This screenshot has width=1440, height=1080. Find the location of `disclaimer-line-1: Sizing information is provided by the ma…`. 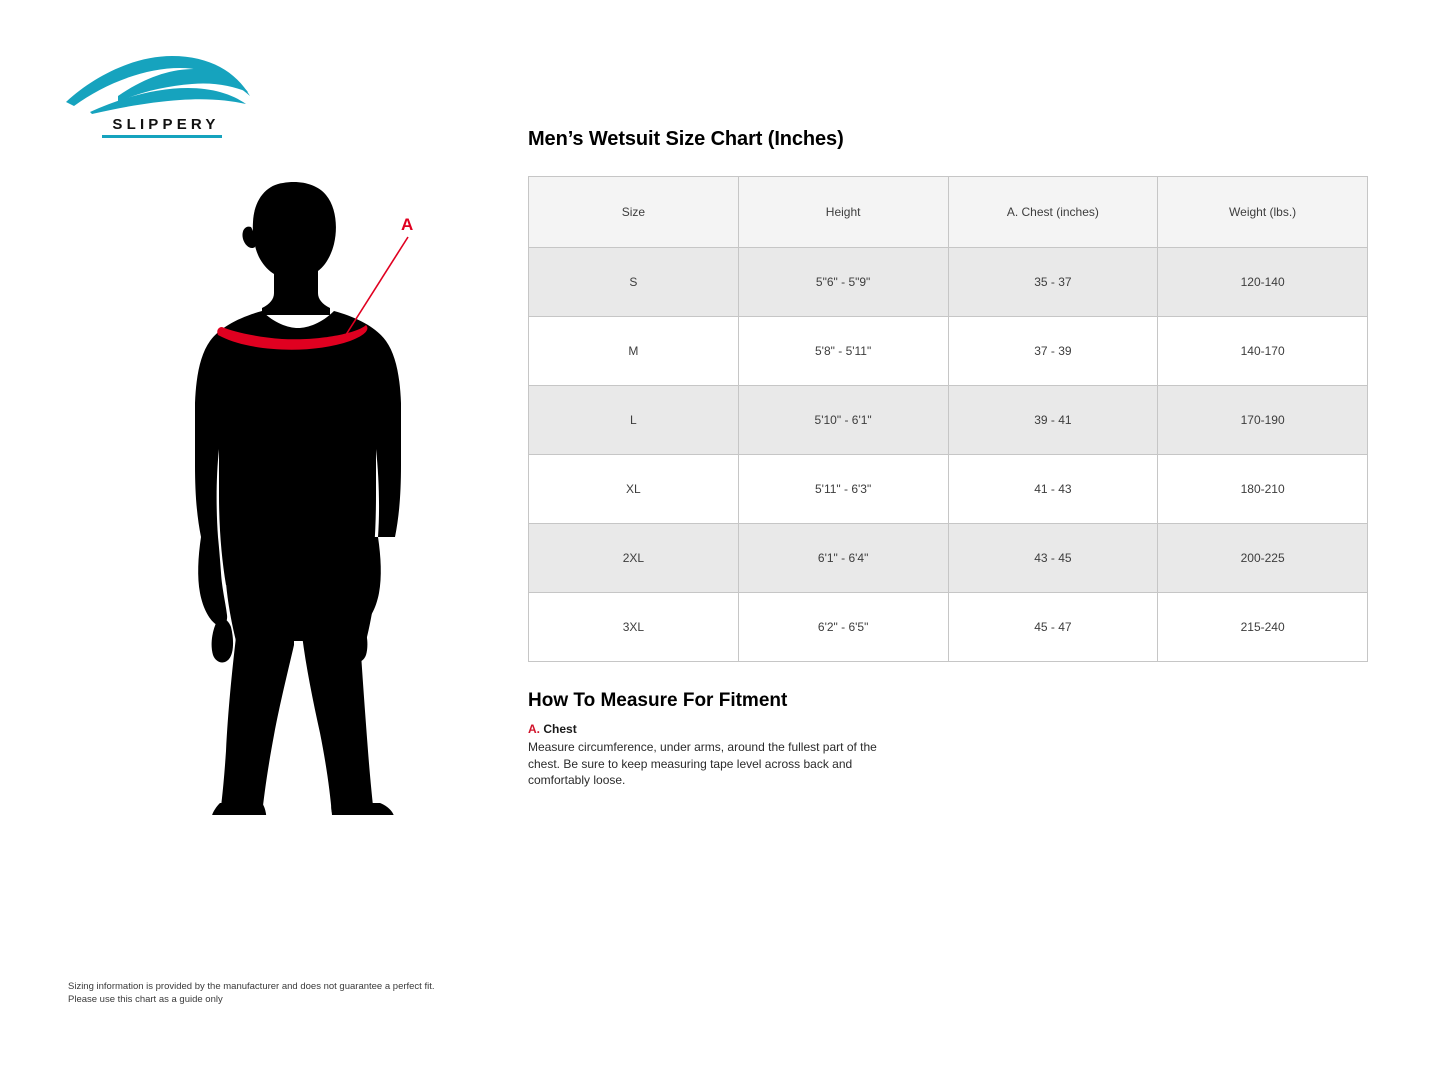

disclaimer-line-1: Sizing information is provided by the ma… is located at coordinates (251, 986).